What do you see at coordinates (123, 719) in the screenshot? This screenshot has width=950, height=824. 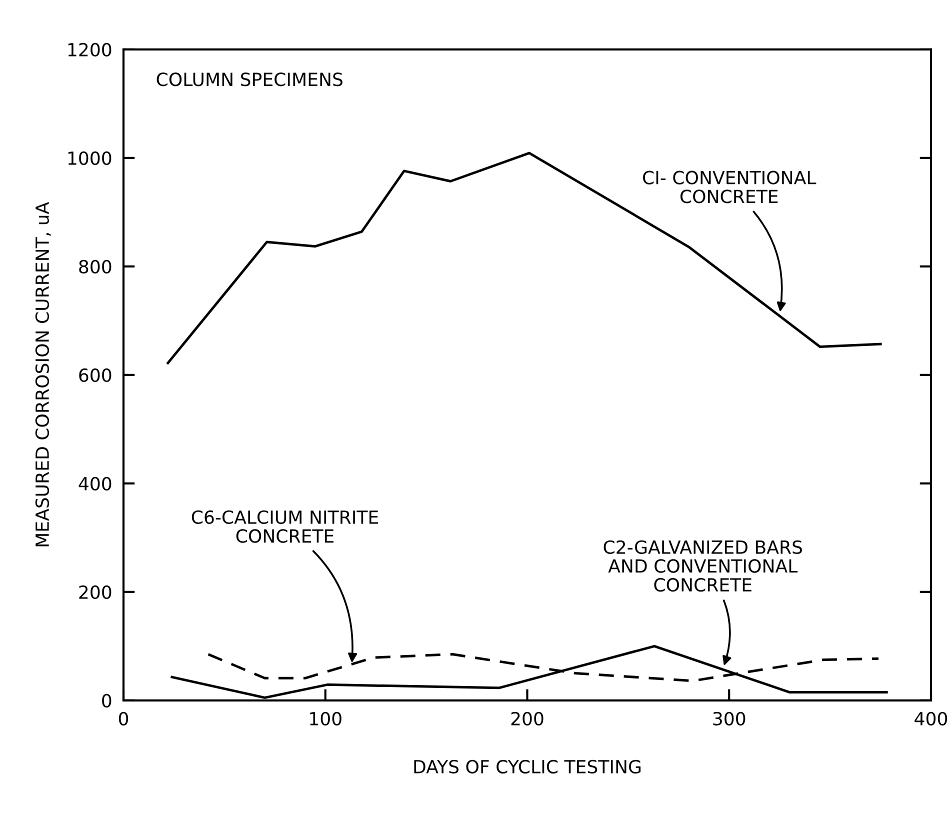 I see `x-tick-label: 0` at bounding box center [123, 719].